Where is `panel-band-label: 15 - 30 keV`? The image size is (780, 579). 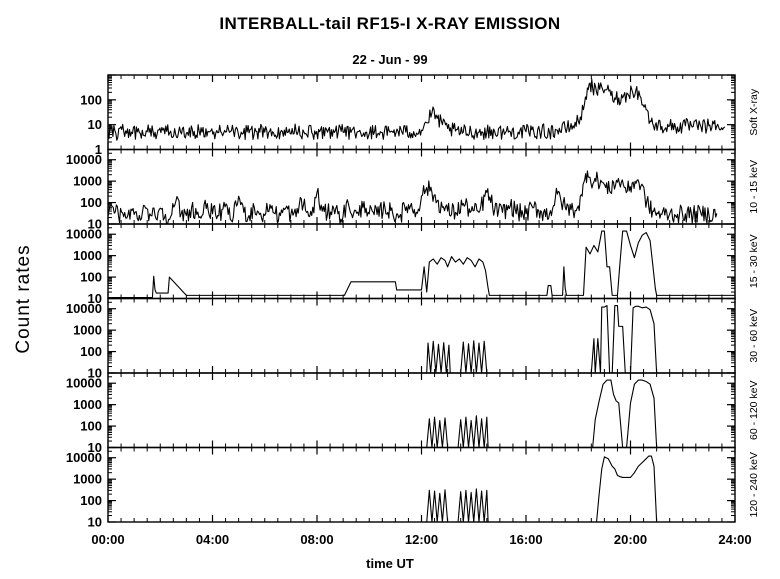
panel-band-label: 15 - 30 keV is located at coordinates (754, 261).